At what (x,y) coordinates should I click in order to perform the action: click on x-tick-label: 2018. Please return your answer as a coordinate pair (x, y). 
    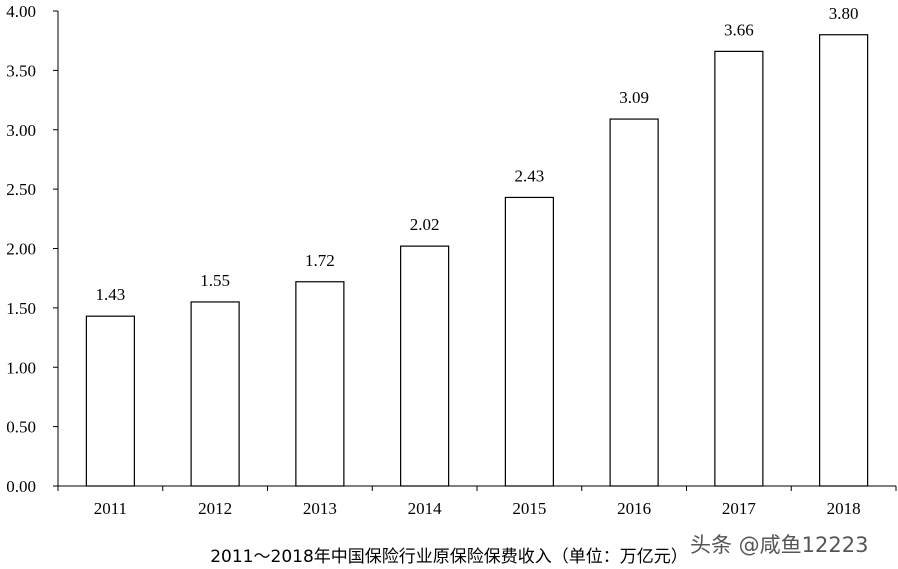
    Looking at the image, I should click on (844, 508).